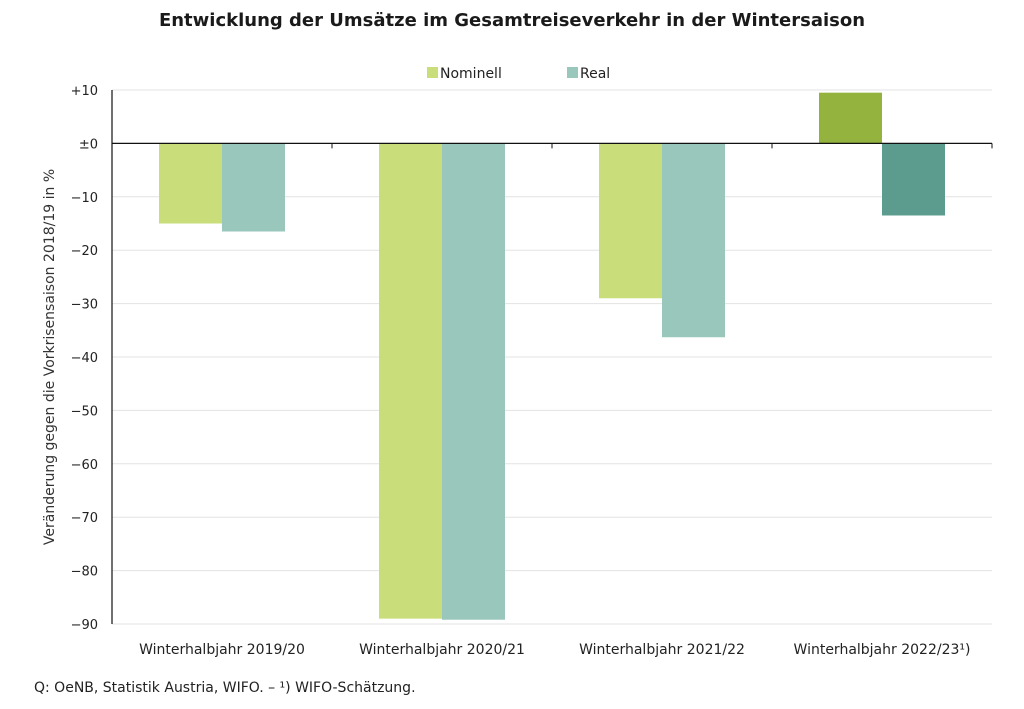 The width and height of the screenshot is (1024, 709). Describe the element at coordinates (84, 625) in the screenshot. I see `y-tick-label: −90` at that location.